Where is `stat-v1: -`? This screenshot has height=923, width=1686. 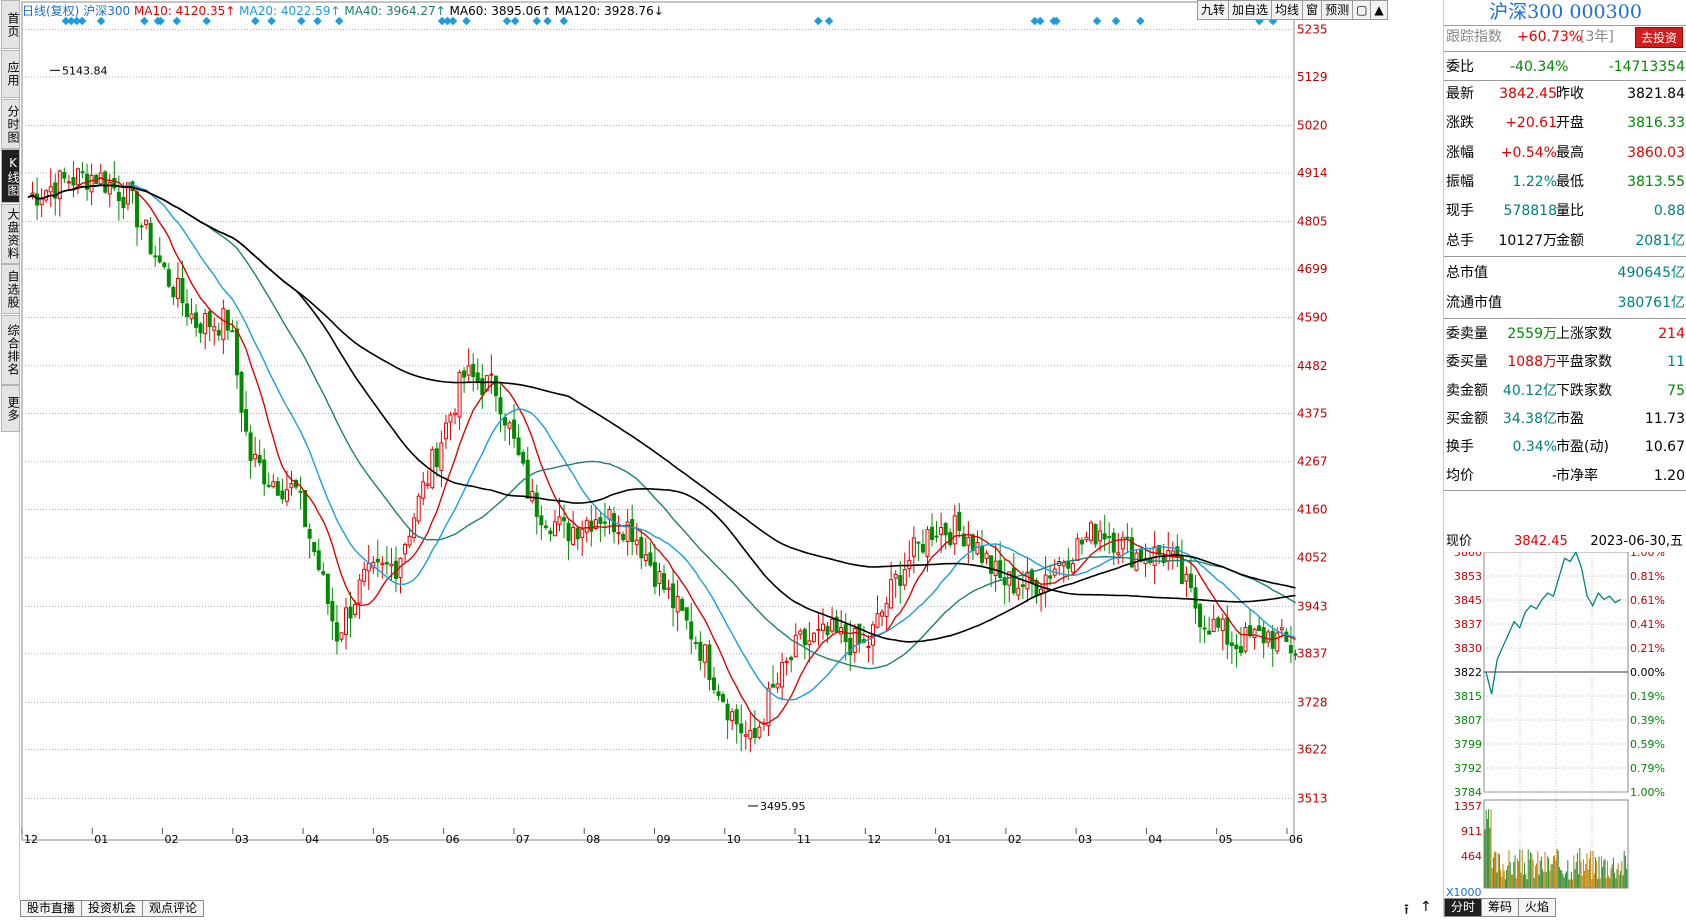
stat-v1: - is located at coordinates (1554, 475).